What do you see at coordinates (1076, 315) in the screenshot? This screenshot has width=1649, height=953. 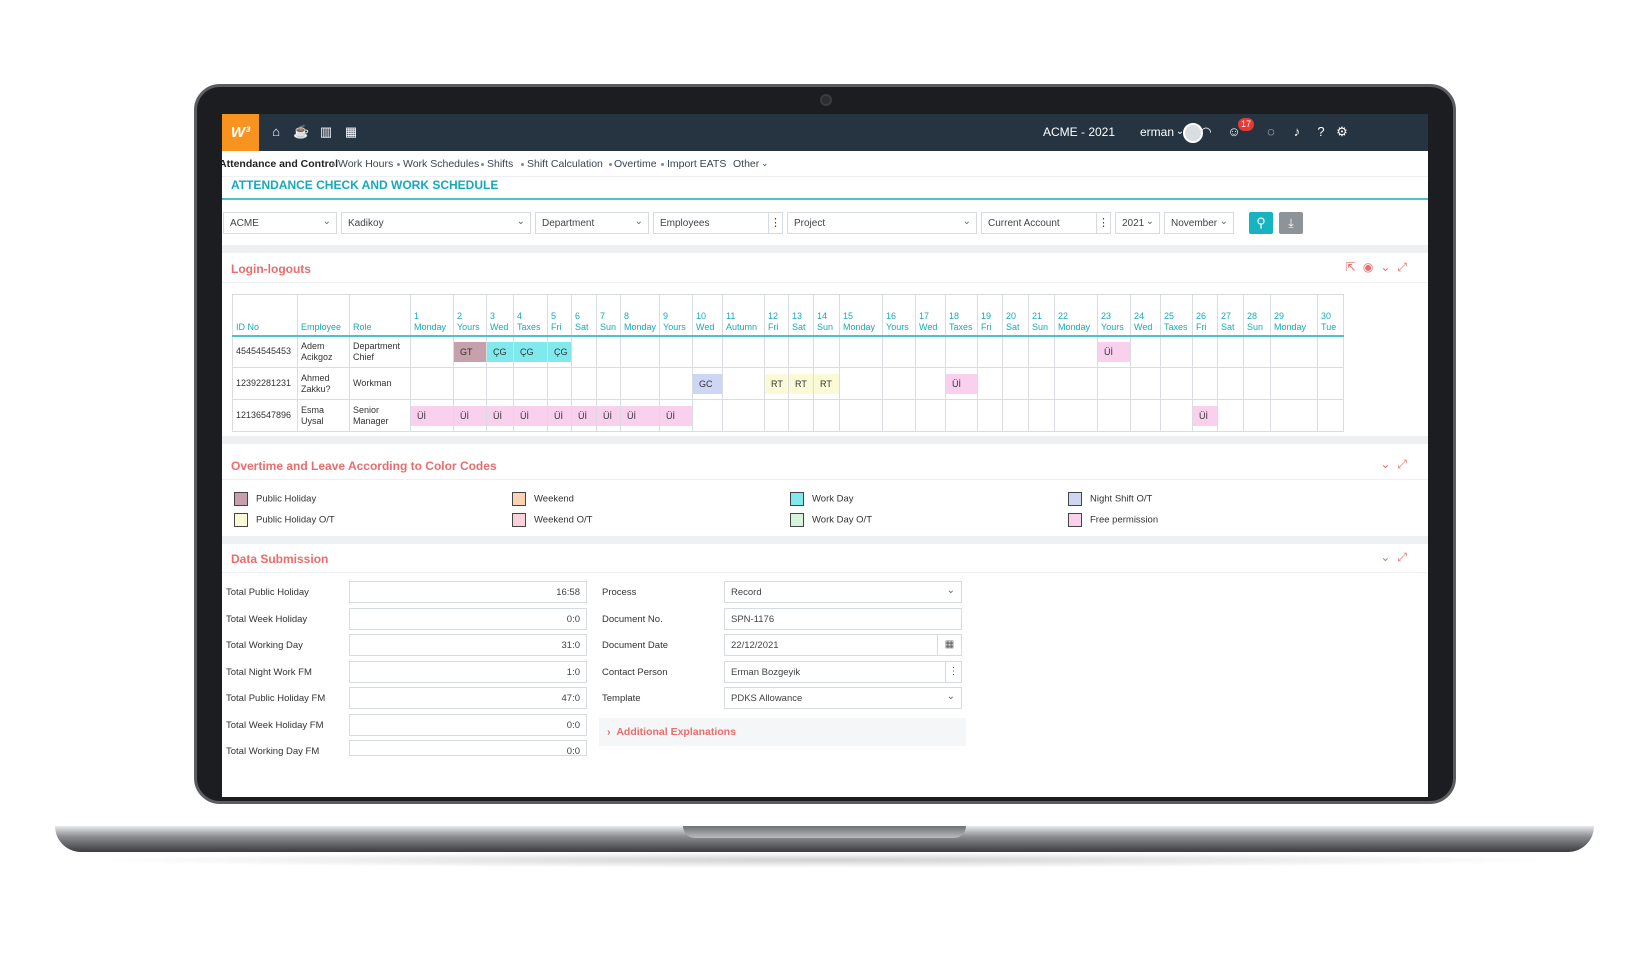 I see `column-header-day: 22 Monday` at bounding box center [1076, 315].